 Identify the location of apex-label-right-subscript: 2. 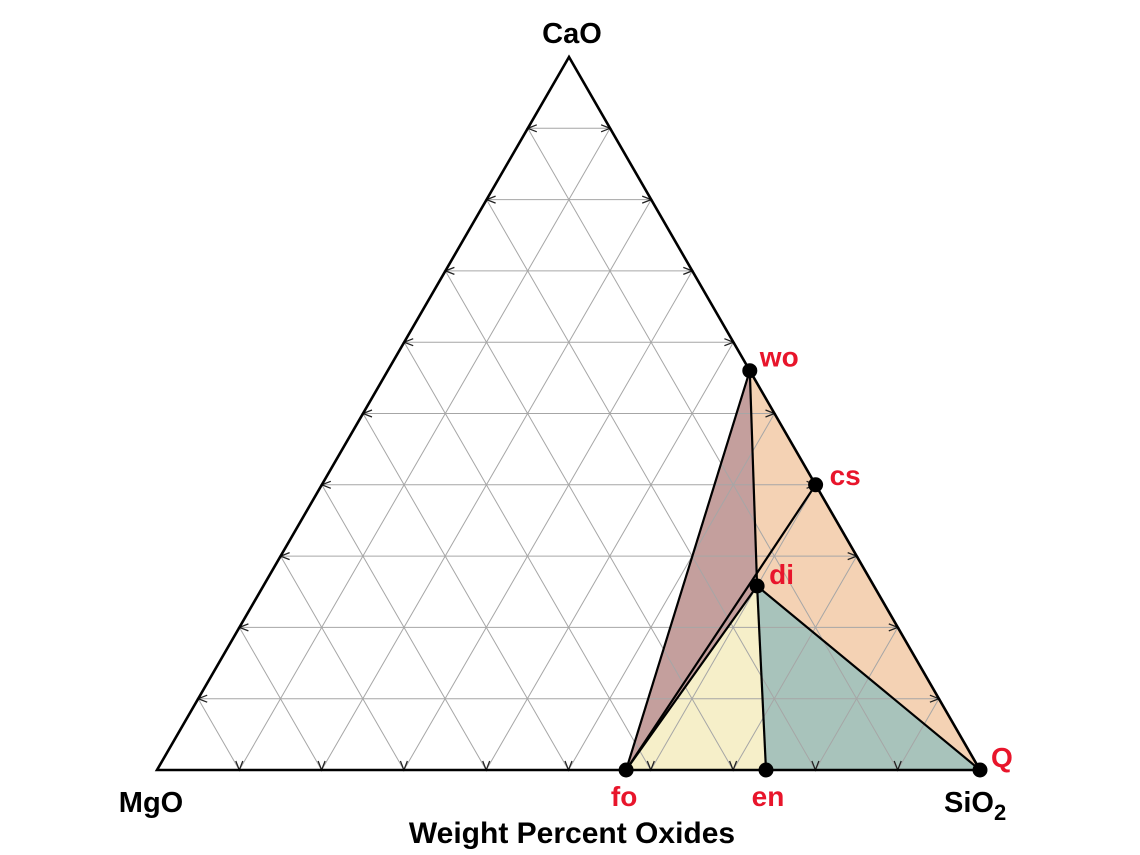
(1000, 812).